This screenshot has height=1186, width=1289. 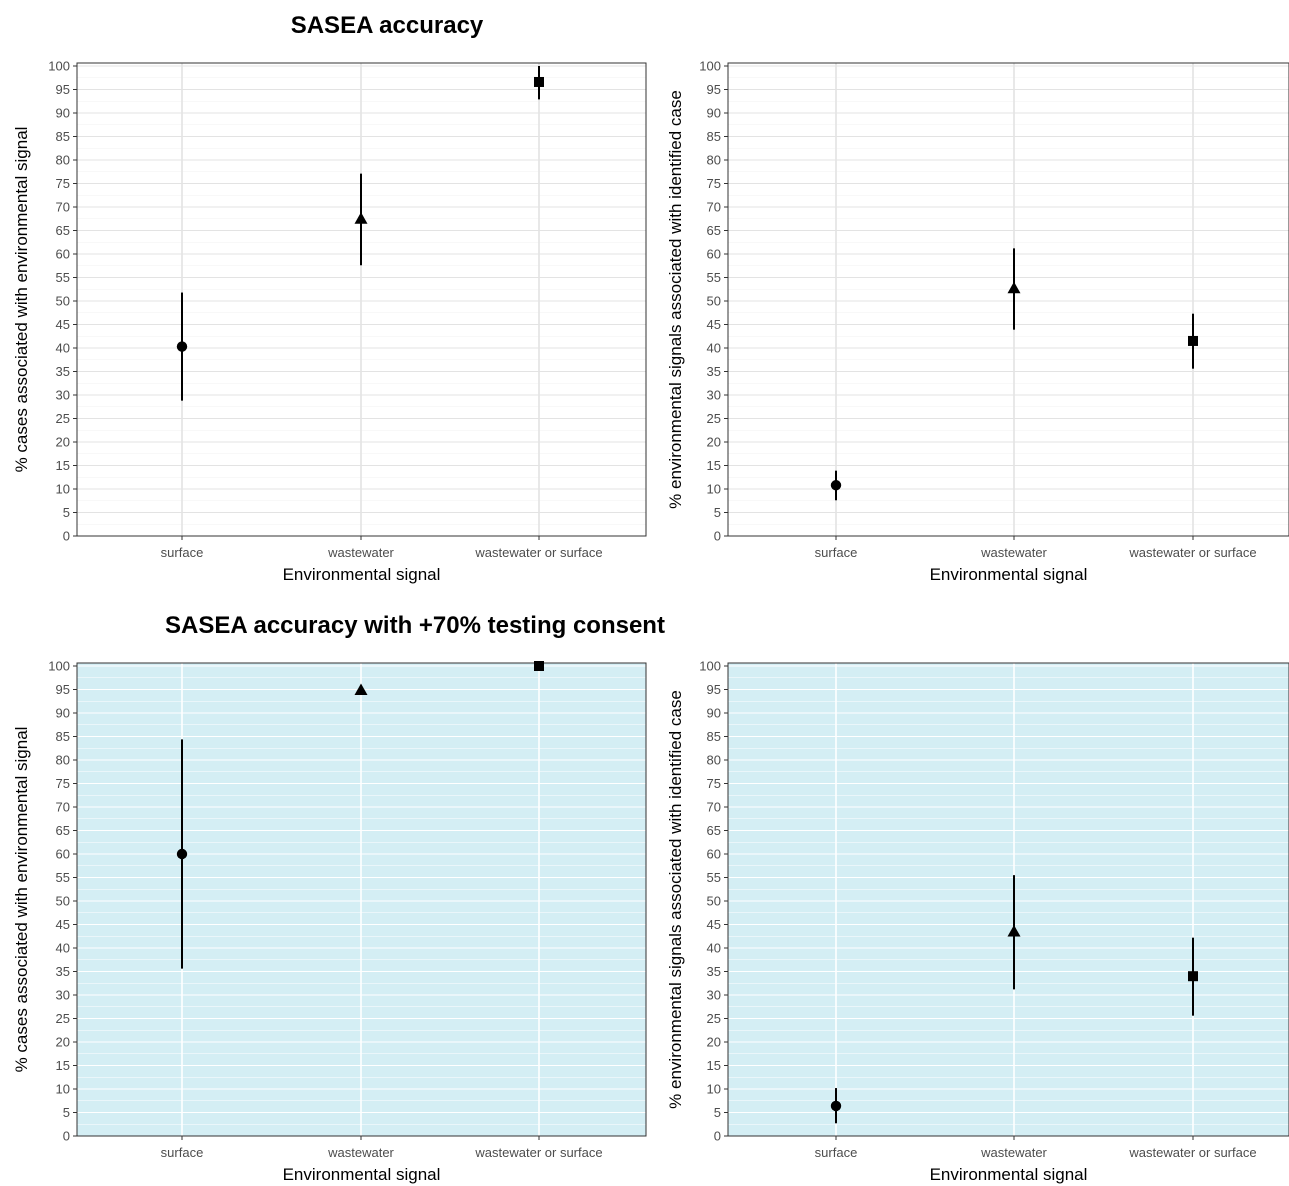 I want to click on y-tick-label: 85, so click(x=63, y=136).